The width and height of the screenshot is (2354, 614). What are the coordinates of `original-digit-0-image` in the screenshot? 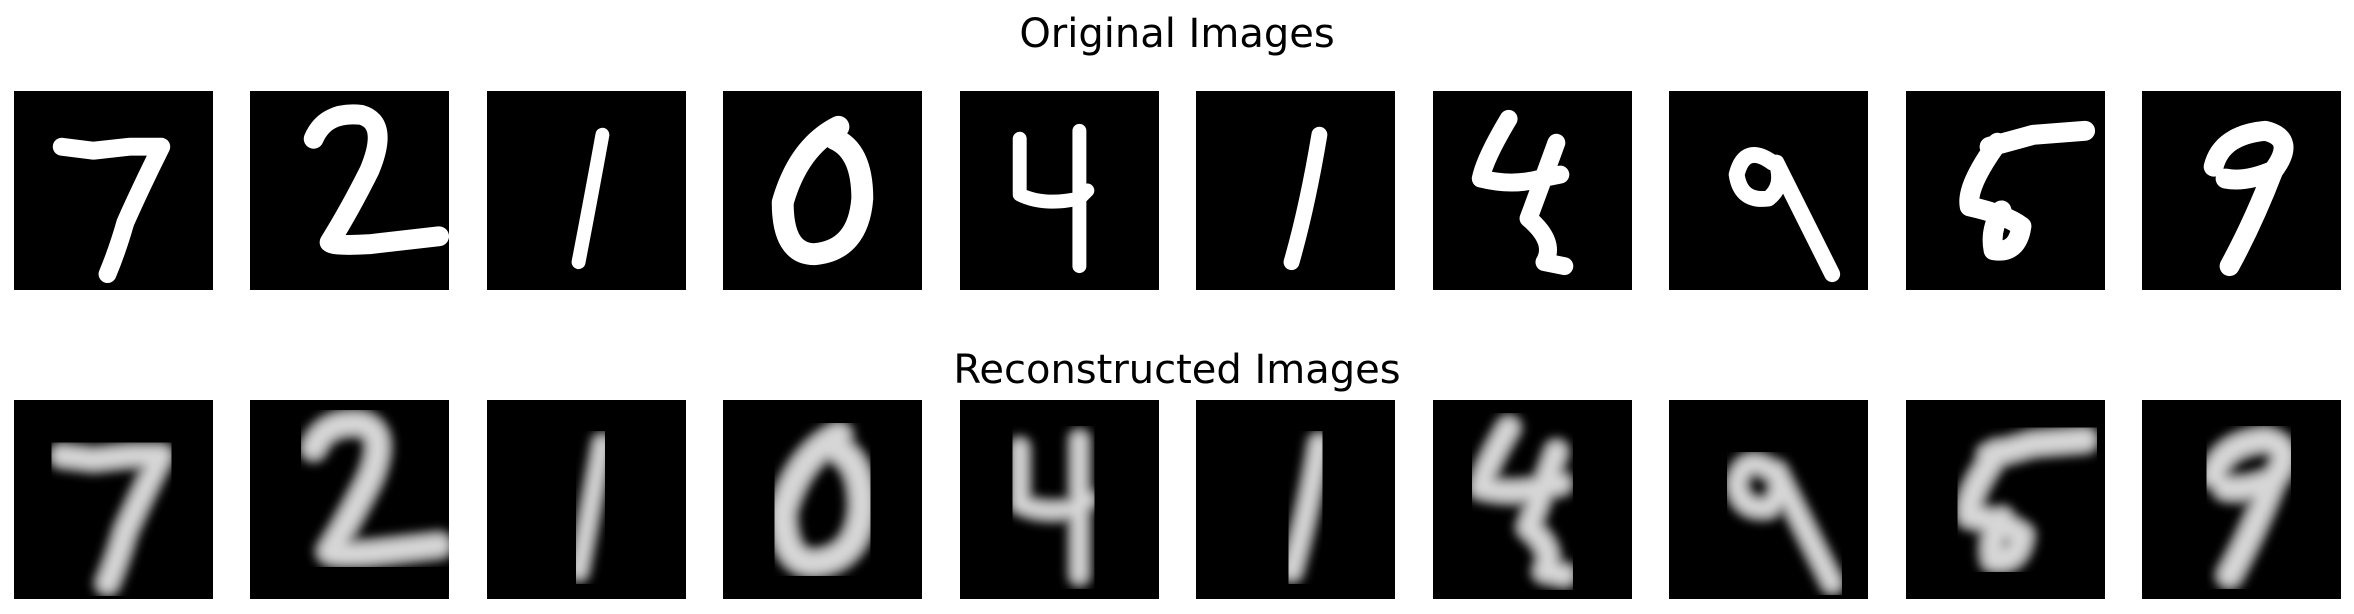 It's located at (822, 190).